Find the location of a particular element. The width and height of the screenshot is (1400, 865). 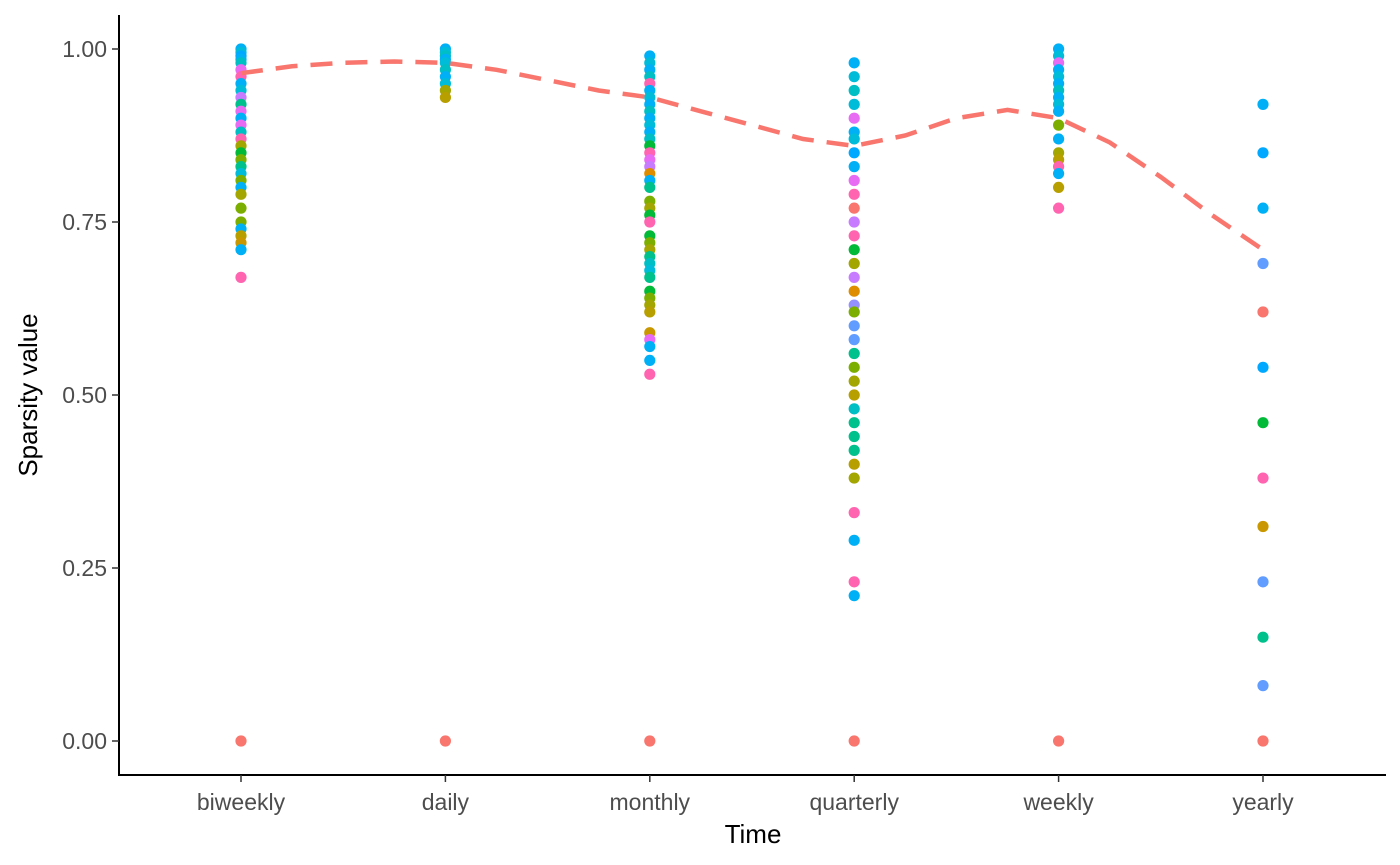

y-ticks: 0.00 0.25 0.50 0.75 1.00 is located at coordinates (90, 395).